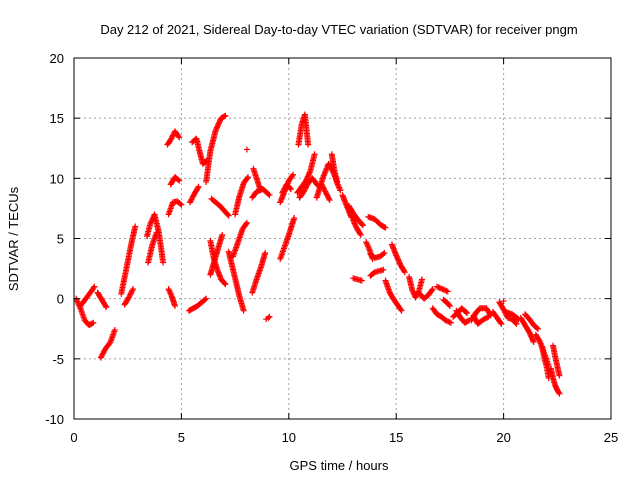 Image resolution: width=640 pixels, height=480 pixels. What do you see at coordinates (60, 239) in the screenshot?
I see `y-tick-label: 5` at bounding box center [60, 239].